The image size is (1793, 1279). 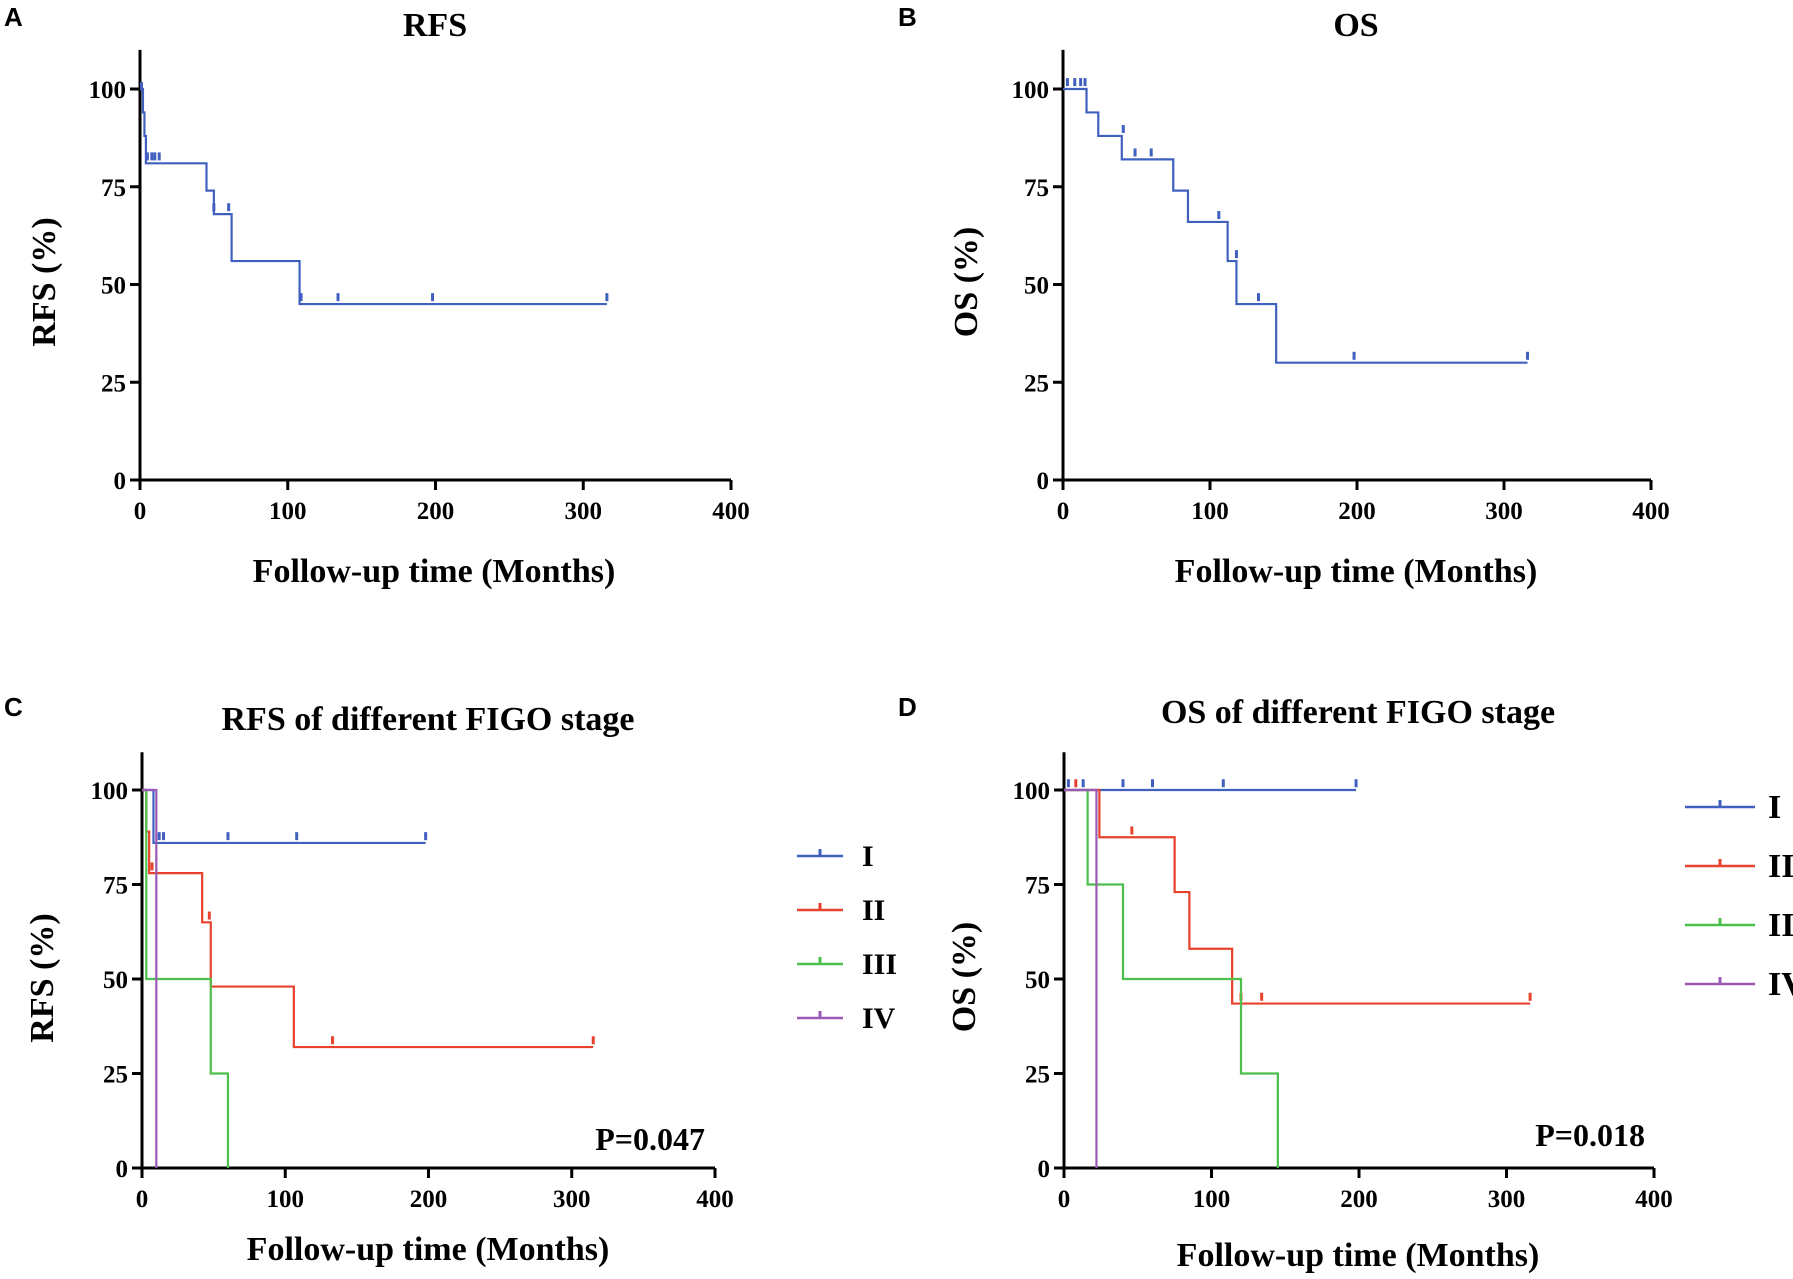 What do you see at coordinates (428, 719) in the screenshot?
I see `chart-title: RFS of different FIGO stage` at bounding box center [428, 719].